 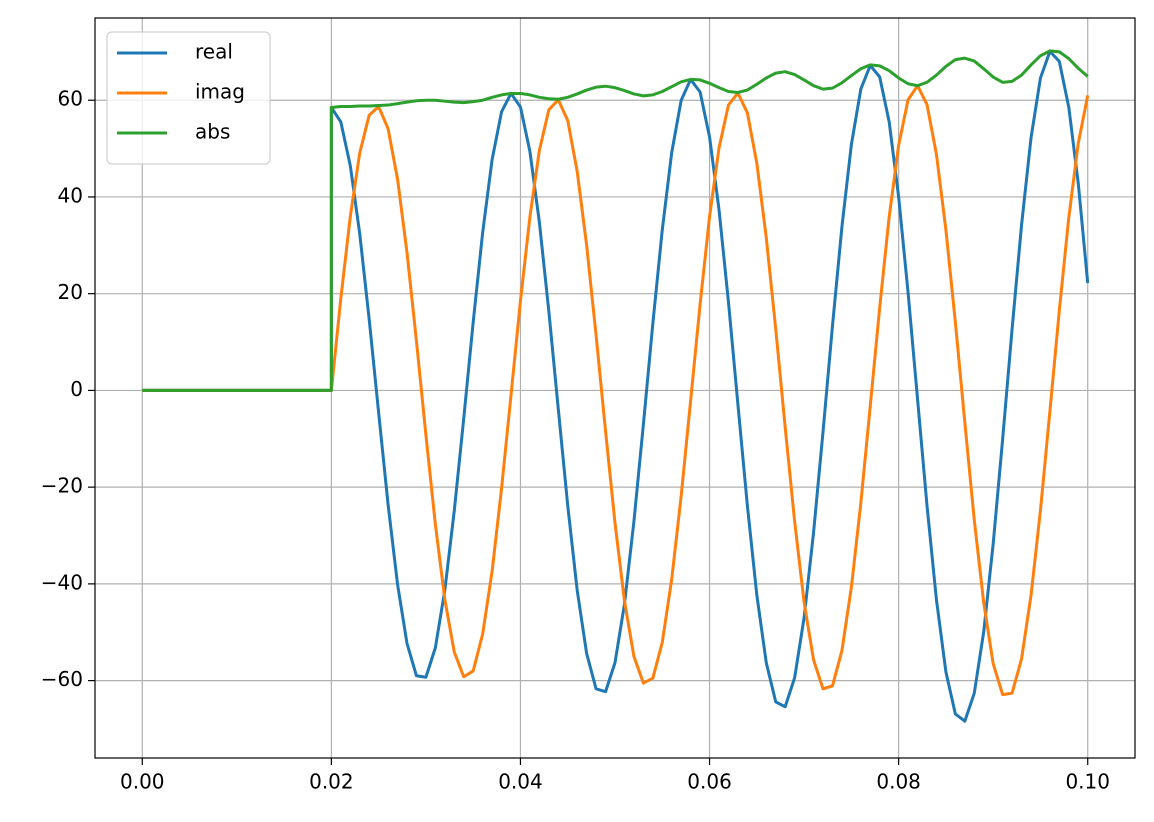 What do you see at coordinates (214, 52) in the screenshot?
I see `legend-label: real` at bounding box center [214, 52].